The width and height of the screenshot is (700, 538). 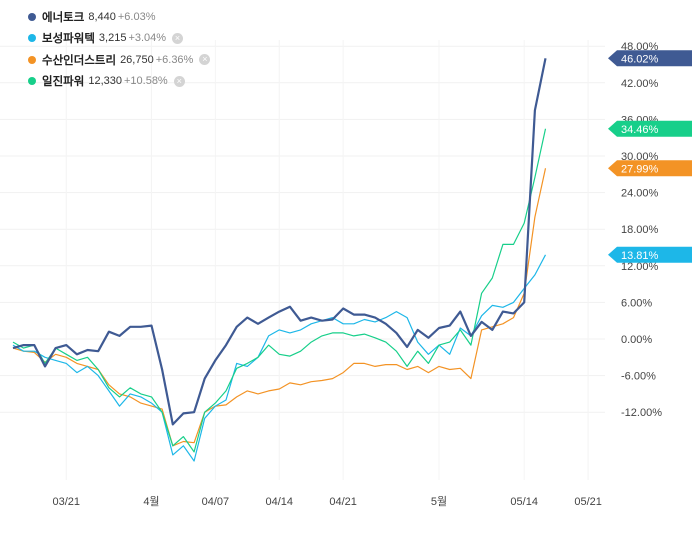 I want to click on legend-change: +3.04%, so click(x=147, y=38).